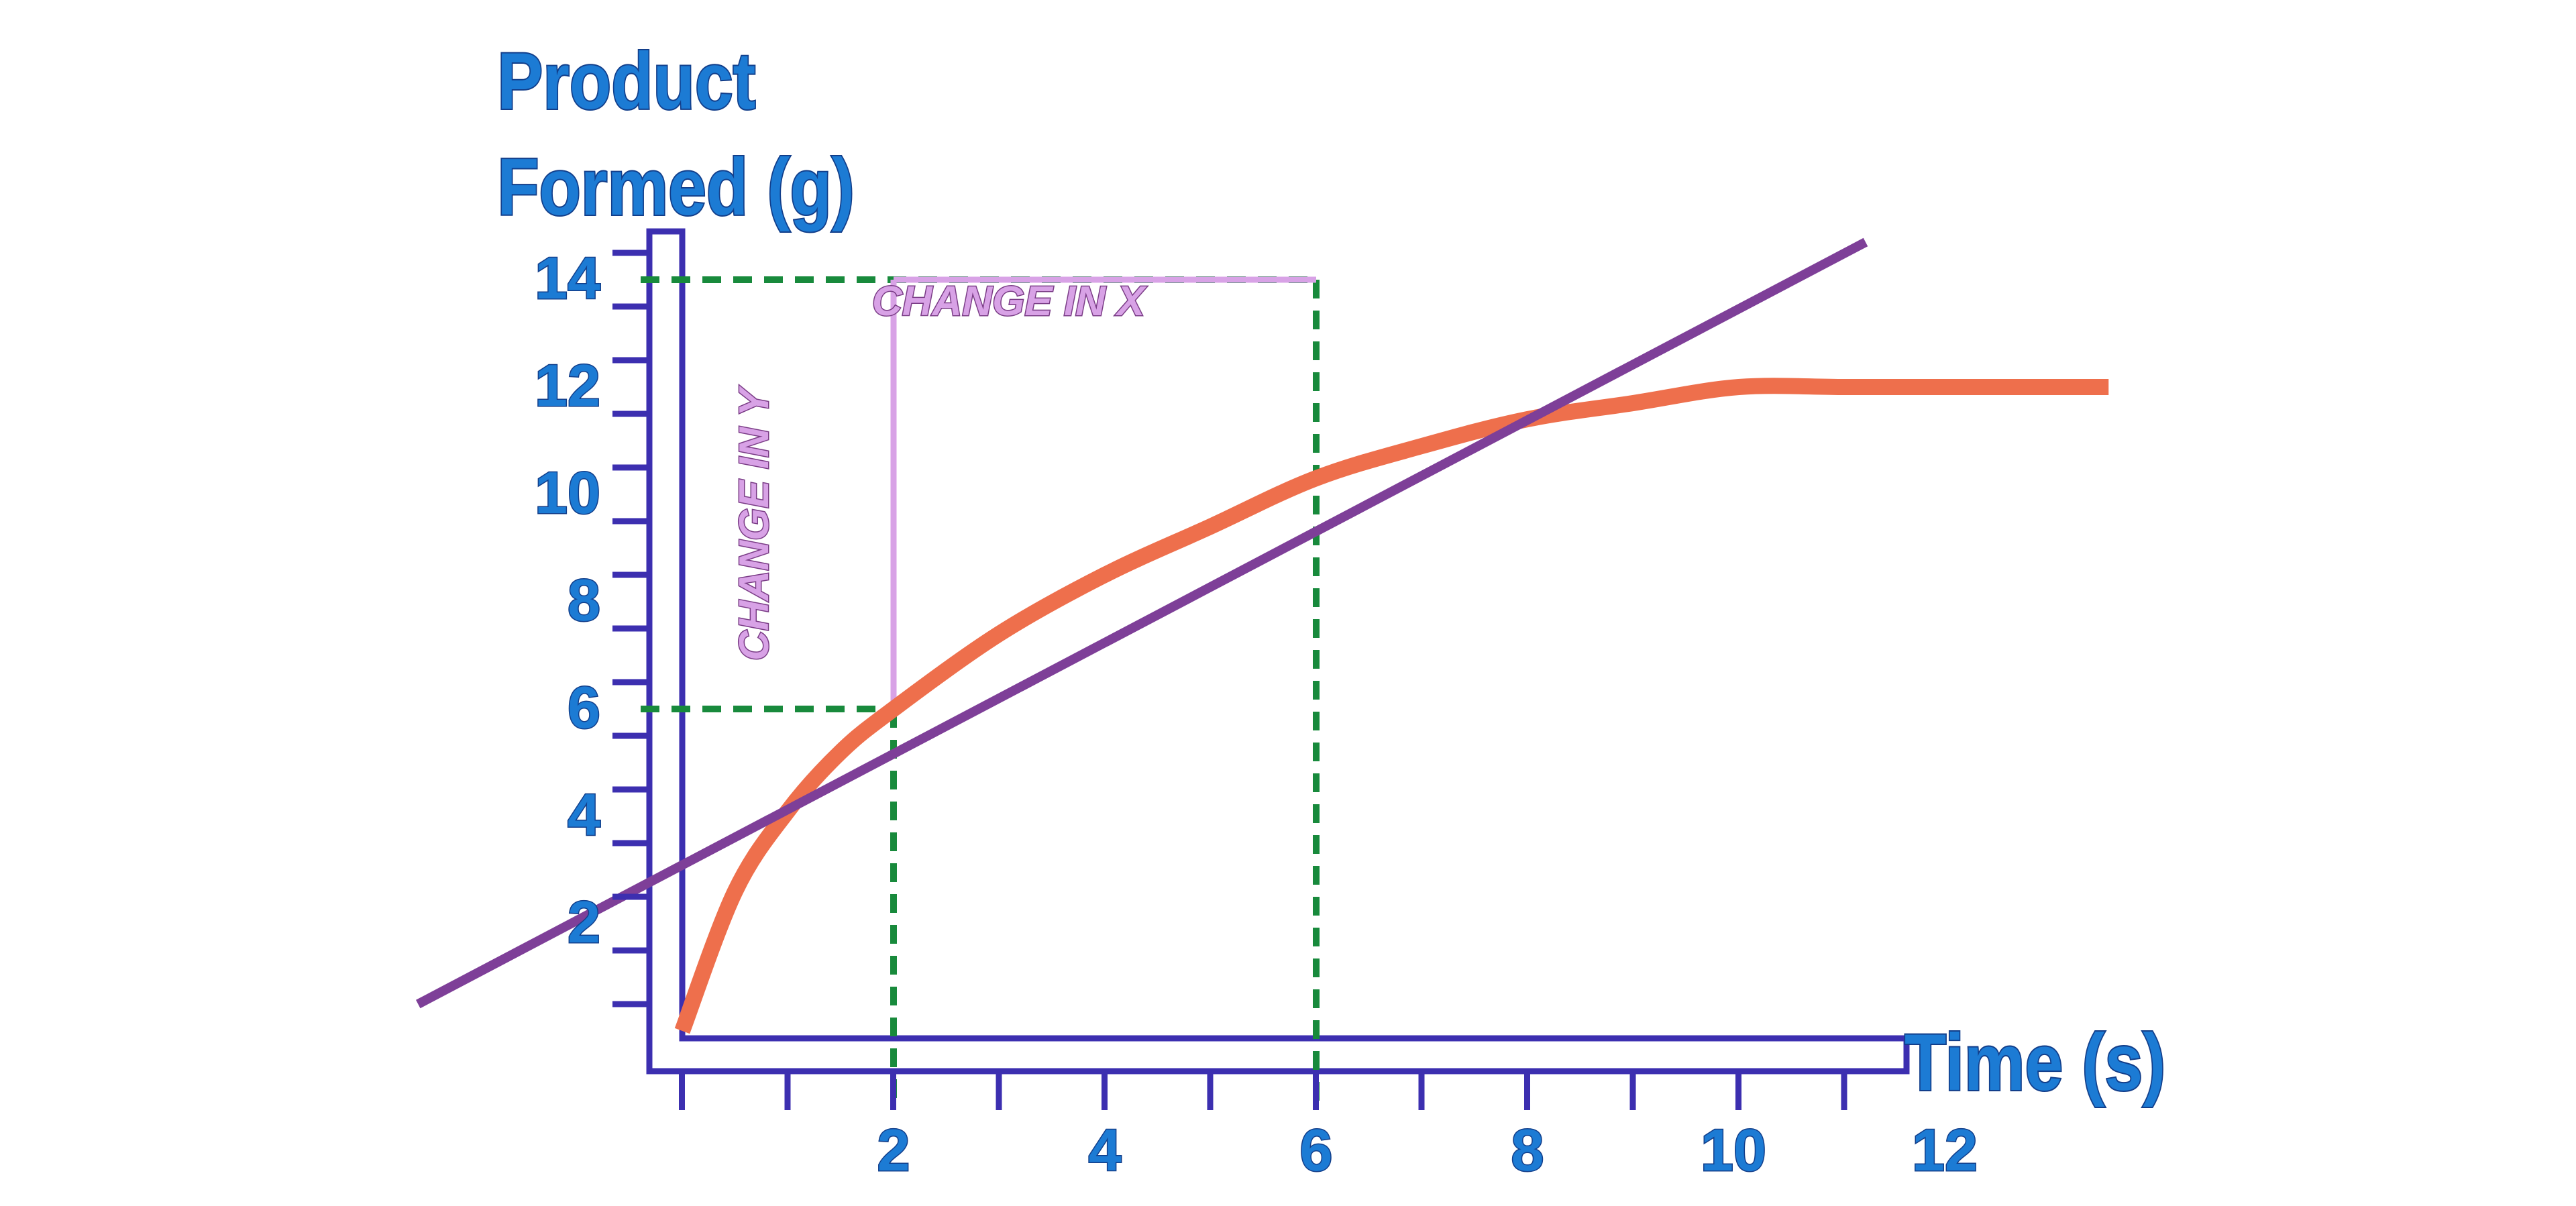 The width and height of the screenshot is (2576, 1206). What do you see at coordinates (567, 386) in the screenshot?
I see `y-tick-label: 12` at bounding box center [567, 386].